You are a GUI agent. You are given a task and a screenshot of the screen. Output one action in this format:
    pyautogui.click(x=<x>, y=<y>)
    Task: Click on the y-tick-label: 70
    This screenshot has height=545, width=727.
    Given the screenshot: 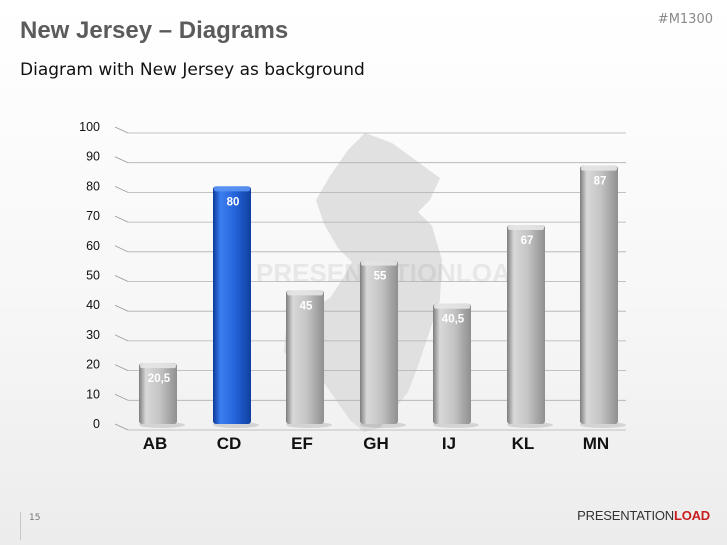 What is the action you would take?
    pyautogui.click(x=93, y=216)
    